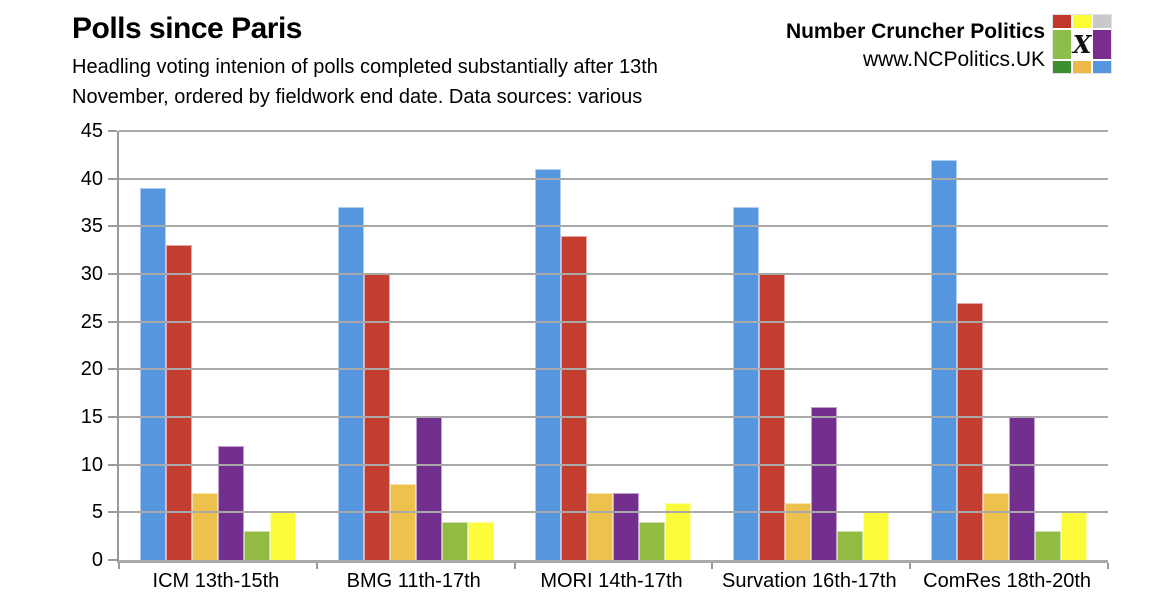 Image resolution: width=1175 pixels, height=606 pixels. Describe the element at coordinates (91, 464) in the screenshot. I see `y-axis-label-10: 10` at that location.